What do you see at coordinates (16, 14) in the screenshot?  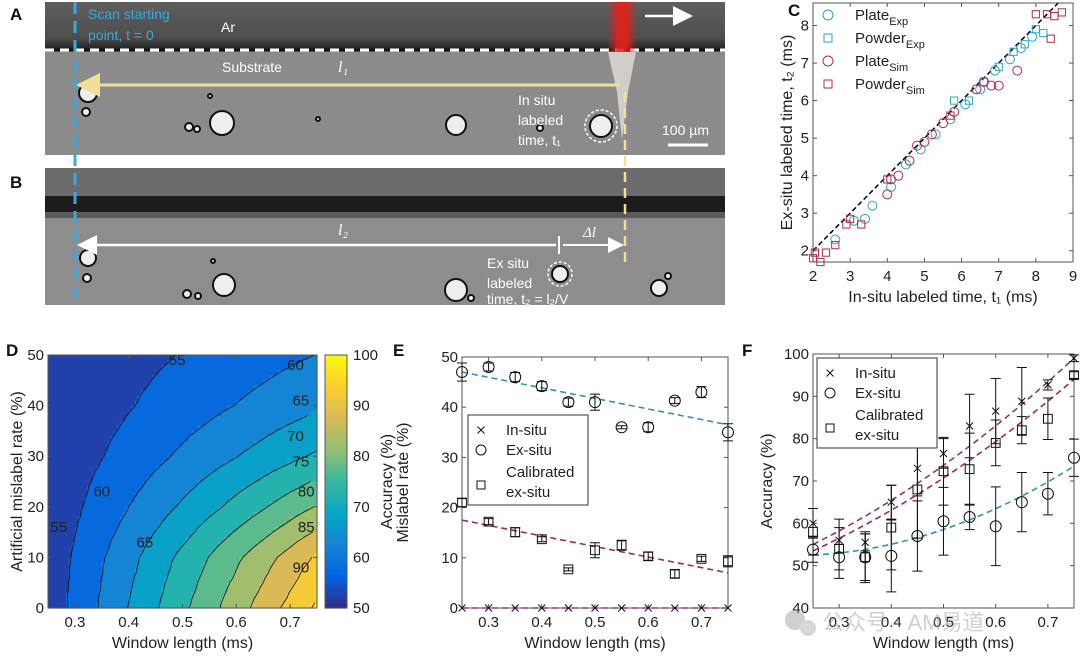 I see `panel-label-a: A` at bounding box center [16, 14].